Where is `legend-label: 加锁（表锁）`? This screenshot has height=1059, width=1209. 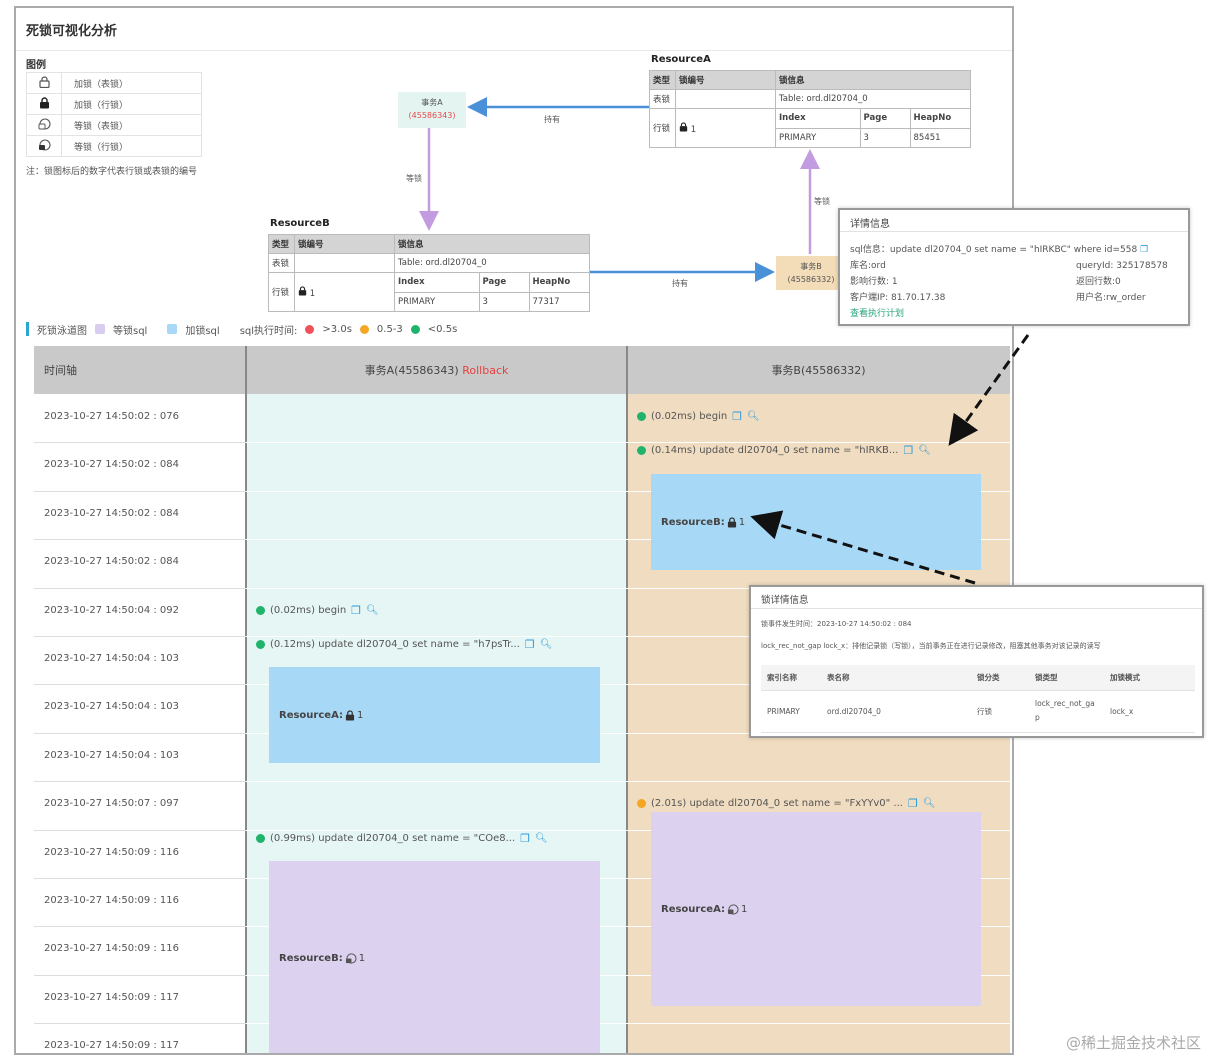 legend-label: 加锁（表锁） is located at coordinates (131, 83).